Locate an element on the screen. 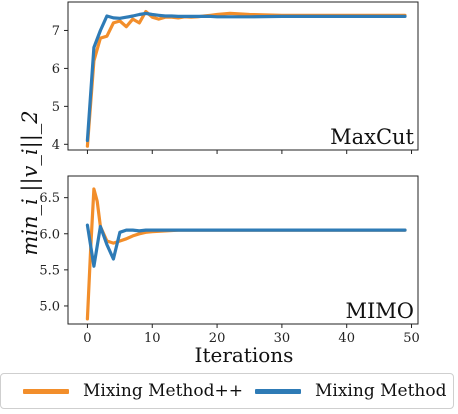 This screenshot has width=458, height=414. legend: Mixing Method++ Mixing Method is located at coordinates (227, 391).